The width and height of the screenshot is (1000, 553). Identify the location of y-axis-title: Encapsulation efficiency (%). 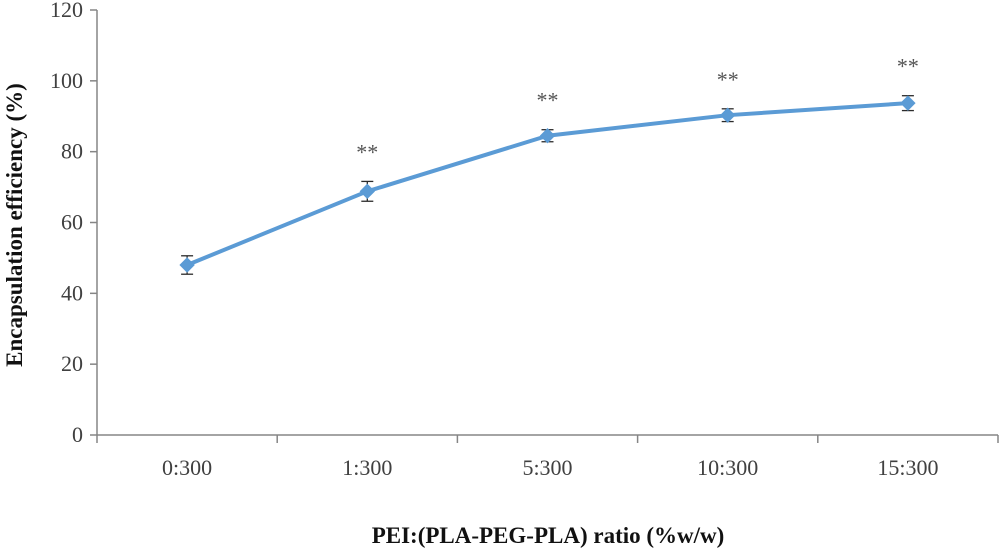
(14, 225).